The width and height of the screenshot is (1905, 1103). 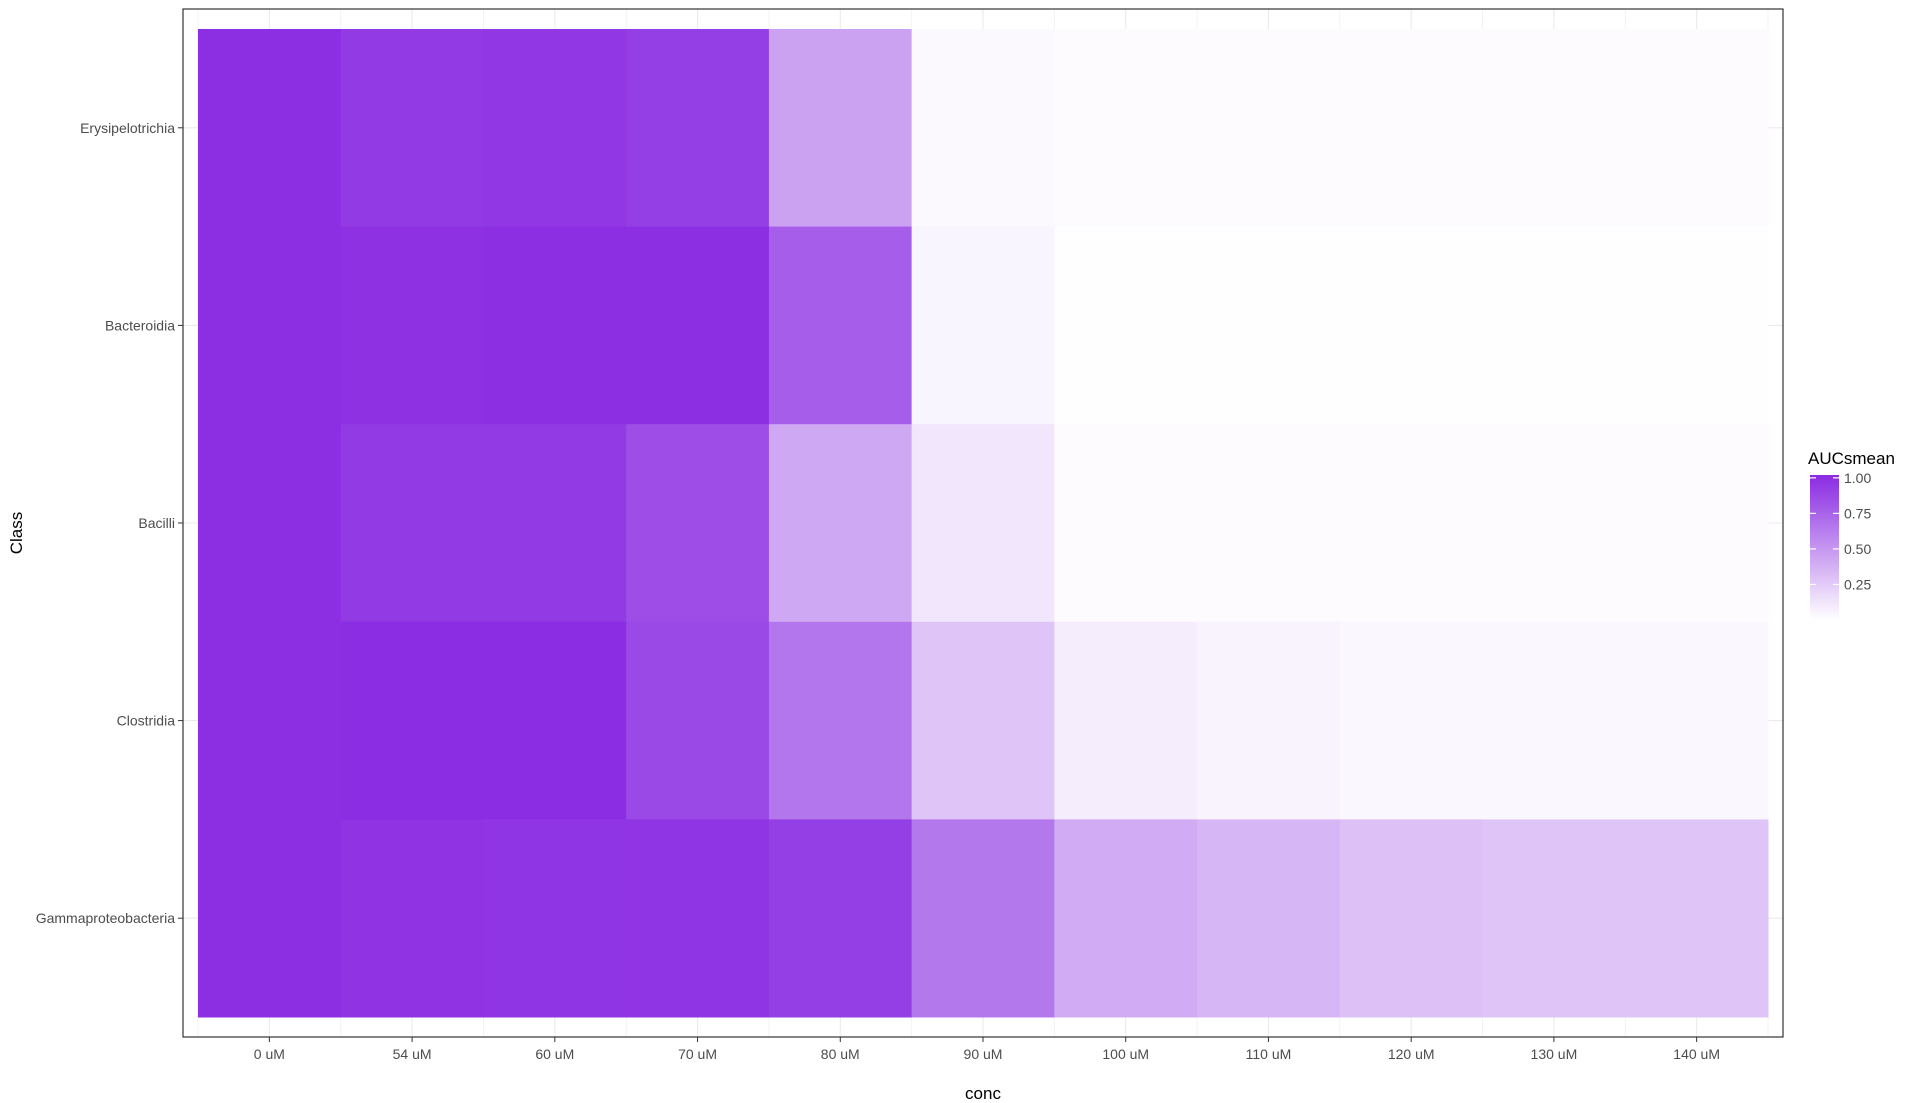 What do you see at coordinates (1857, 549) in the screenshot?
I see `legend-tick-label: 0.50` at bounding box center [1857, 549].